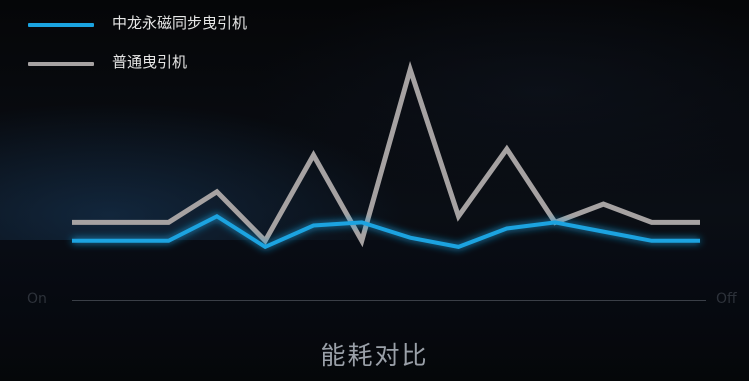 The image size is (749, 381). Describe the element at coordinates (150, 62) in the screenshot. I see `legend-label-series-2: 普通曳引机` at that location.